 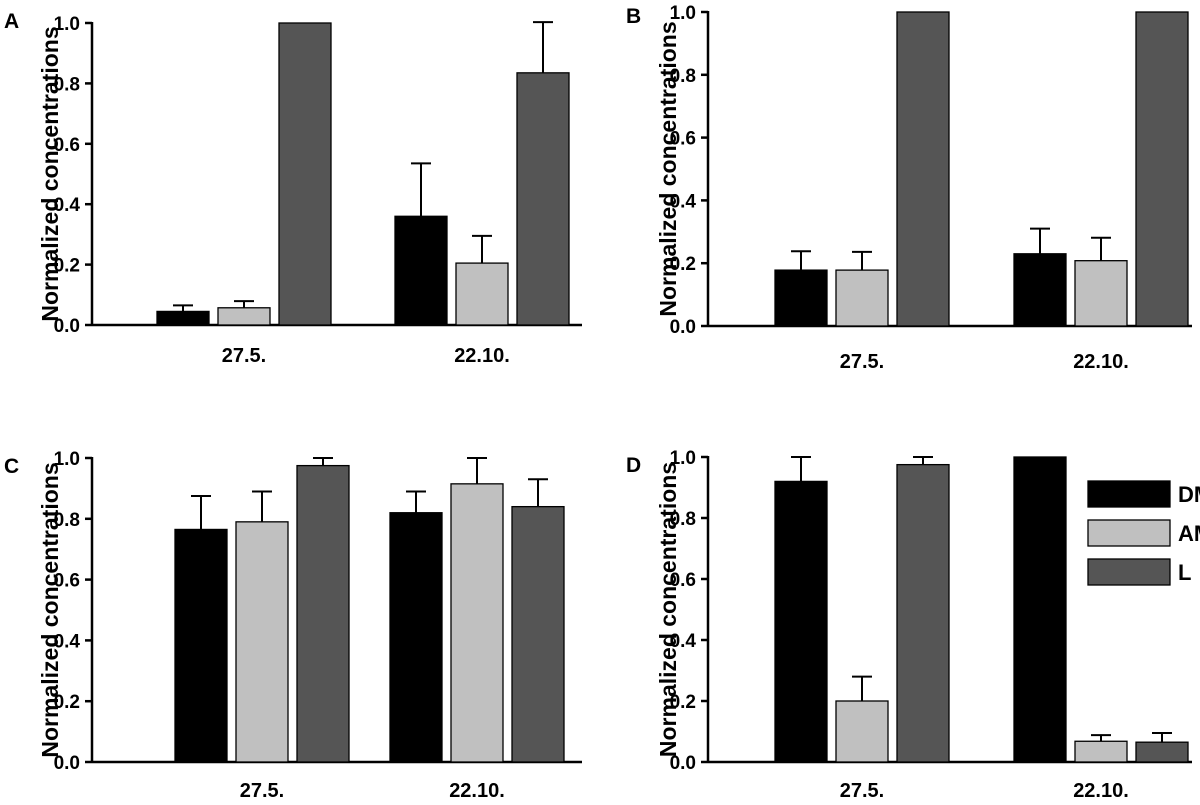 What do you see at coordinates (1189, 533) in the screenshot?
I see `legend-label-am: AM` at bounding box center [1189, 533].